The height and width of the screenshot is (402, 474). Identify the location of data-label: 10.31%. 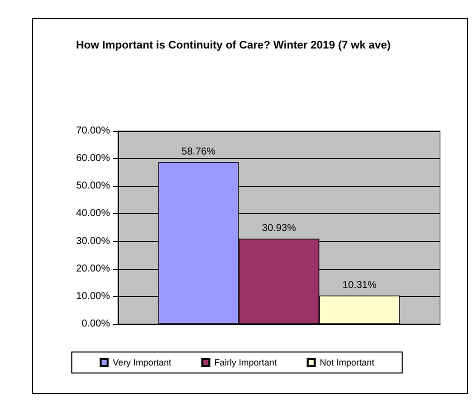
(359, 286).